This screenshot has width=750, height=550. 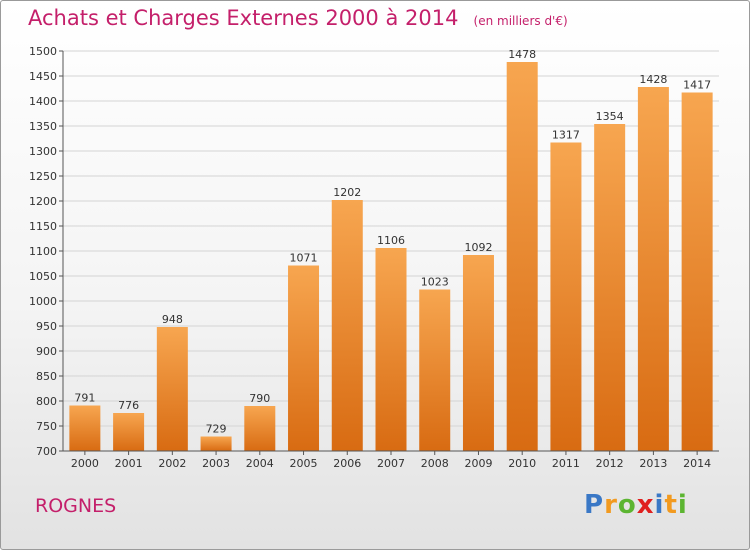 I want to click on bar-2002, so click(x=172, y=389).